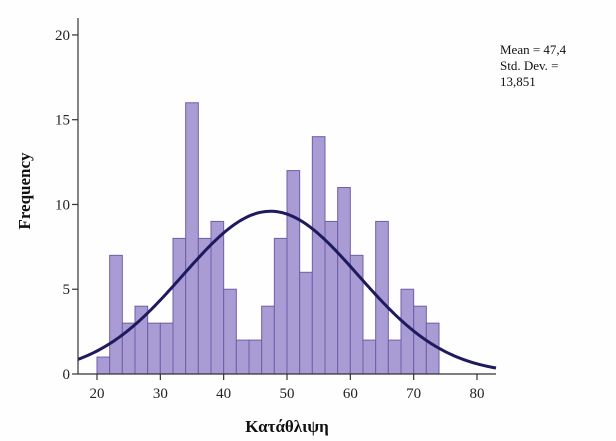 This screenshot has width=616, height=441. What do you see at coordinates (62, 205) in the screenshot?
I see `y-tick-label: 10` at bounding box center [62, 205].